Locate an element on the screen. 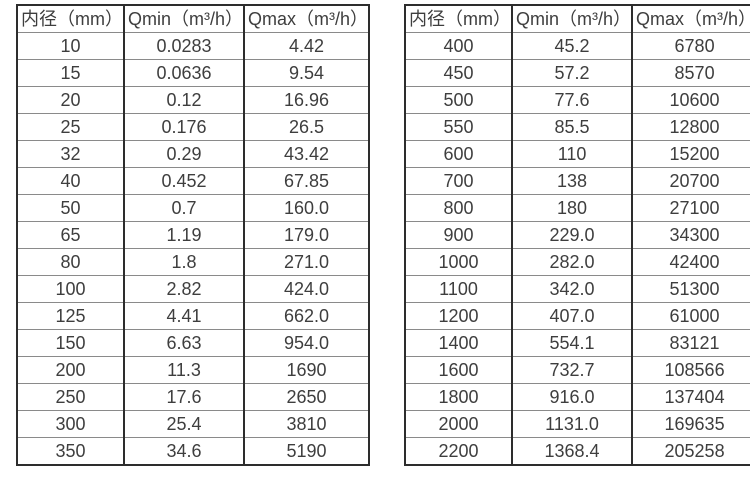 The width and height of the screenshot is (750, 483). table-row: 550 85.5 12800 is located at coordinates (577, 127).